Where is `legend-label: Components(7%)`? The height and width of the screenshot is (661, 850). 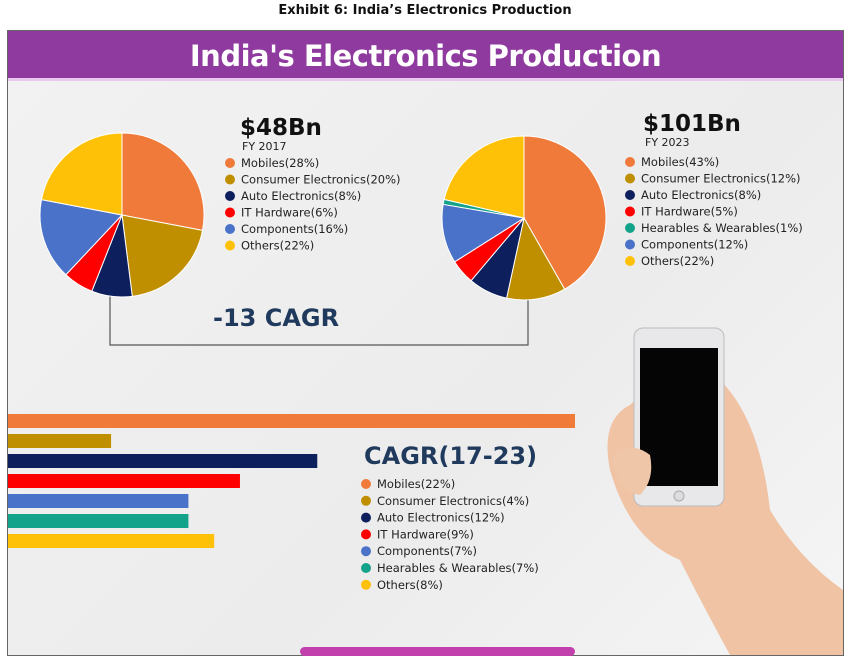 legend-label: Components(7%) is located at coordinates (427, 551).